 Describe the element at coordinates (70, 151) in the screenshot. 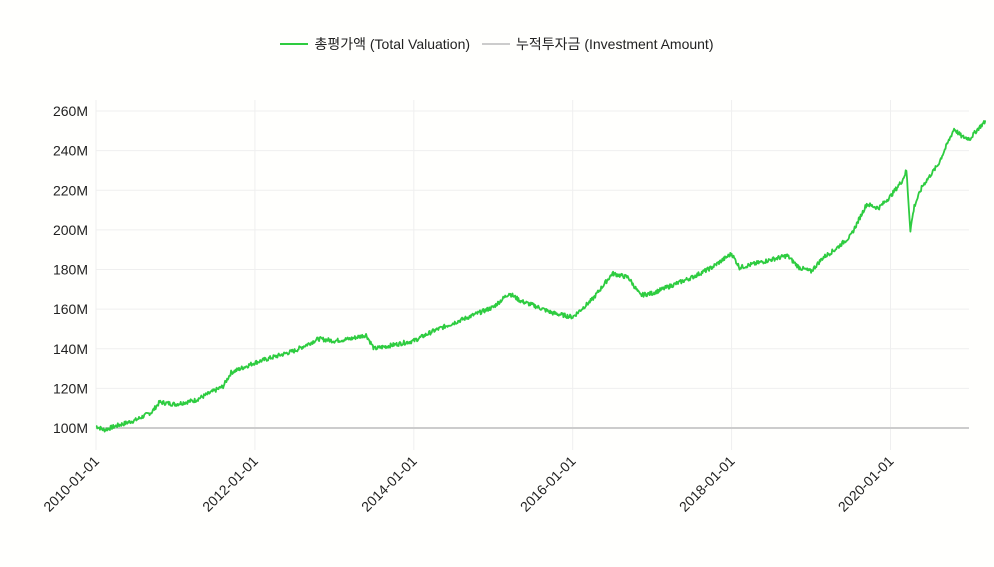

I see `y-tick-label: 240M` at that location.